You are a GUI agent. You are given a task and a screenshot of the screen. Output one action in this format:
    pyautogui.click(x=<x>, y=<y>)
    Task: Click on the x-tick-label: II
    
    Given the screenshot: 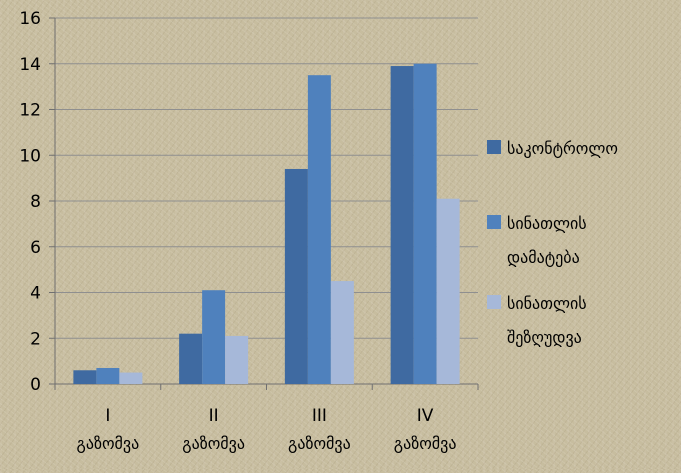 What is the action you would take?
    pyautogui.click(x=214, y=416)
    